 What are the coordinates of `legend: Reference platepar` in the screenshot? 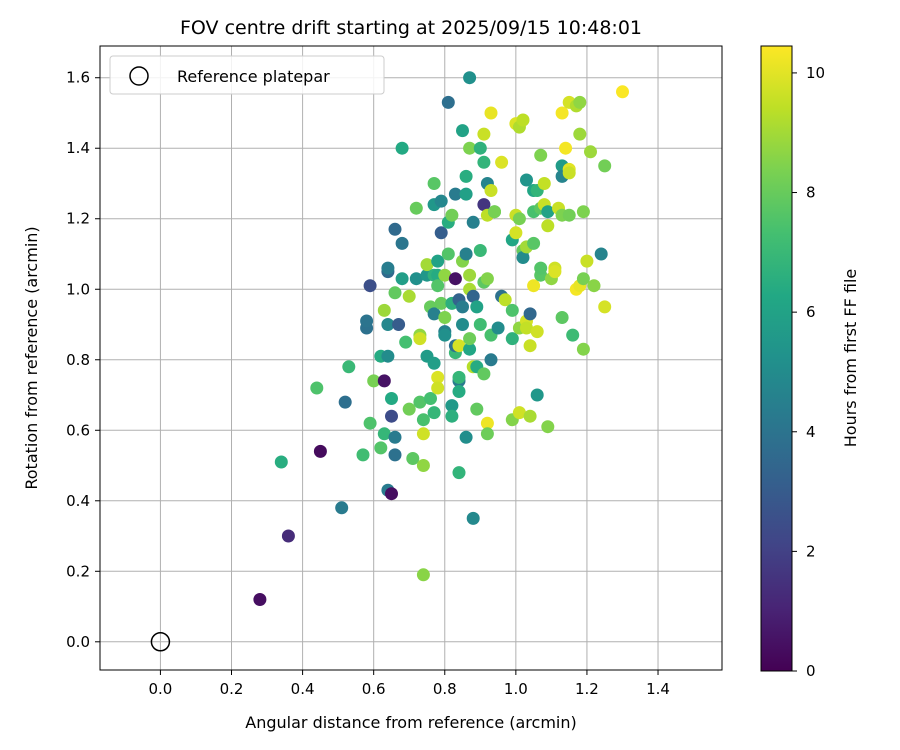 It's located at (247, 75).